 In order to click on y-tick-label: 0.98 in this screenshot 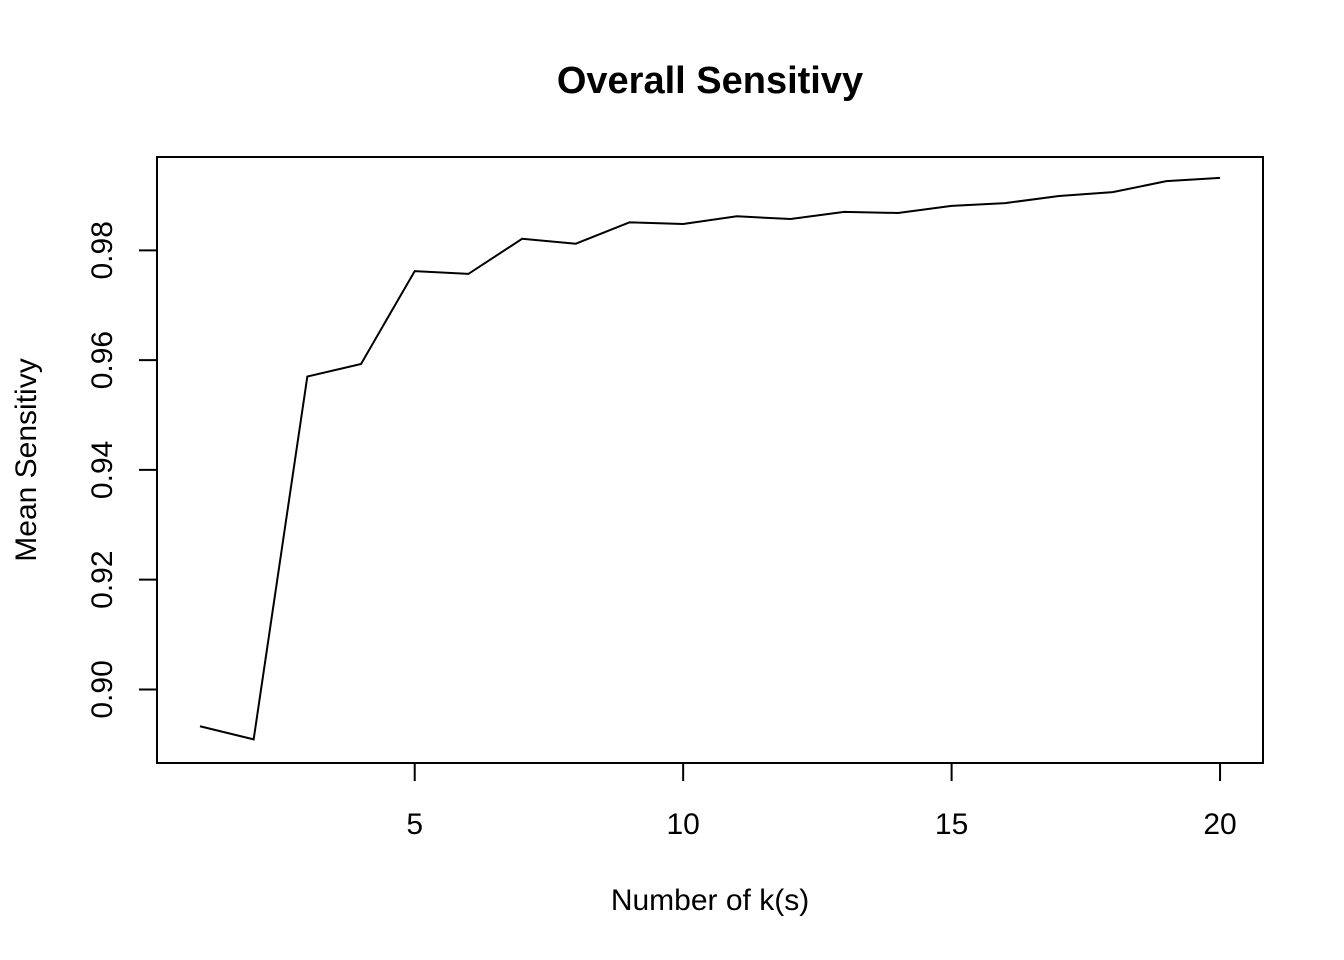, I will do `click(102, 250)`.